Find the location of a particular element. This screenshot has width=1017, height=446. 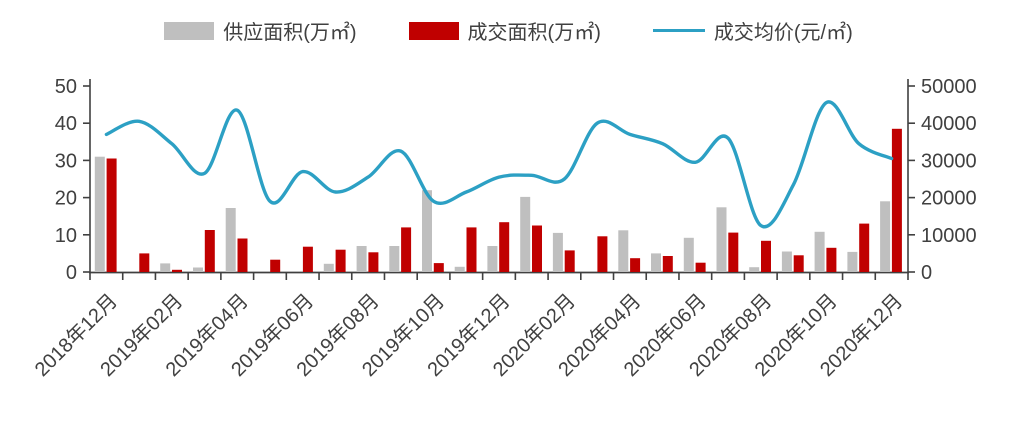

chart-legend: 供应面积(万㎡) 成交面积(万㎡) 成交均价(元/㎡) is located at coordinates (508, 30).